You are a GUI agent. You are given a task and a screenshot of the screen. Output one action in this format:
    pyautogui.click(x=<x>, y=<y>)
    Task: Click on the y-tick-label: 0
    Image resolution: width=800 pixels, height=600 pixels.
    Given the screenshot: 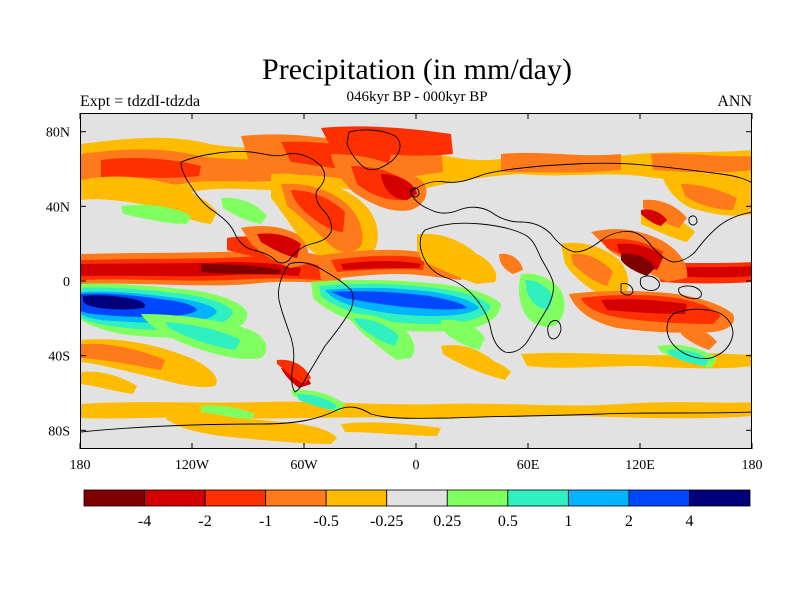 What is the action you would take?
    pyautogui.click(x=66, y=282)
    